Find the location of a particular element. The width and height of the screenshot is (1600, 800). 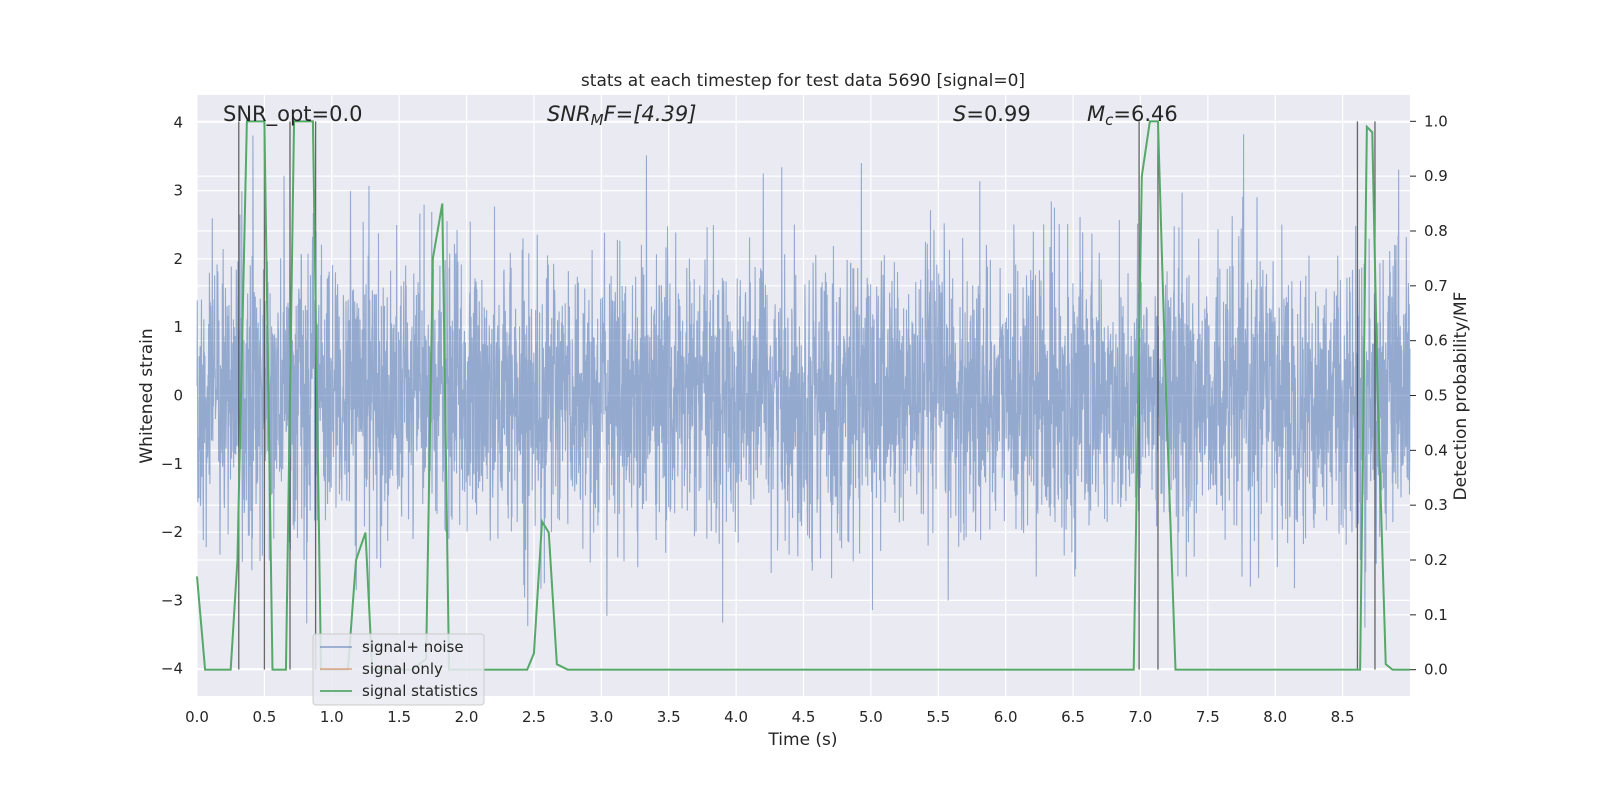

x-tick-label: 8.0 is located at coordinates (1275, 717).